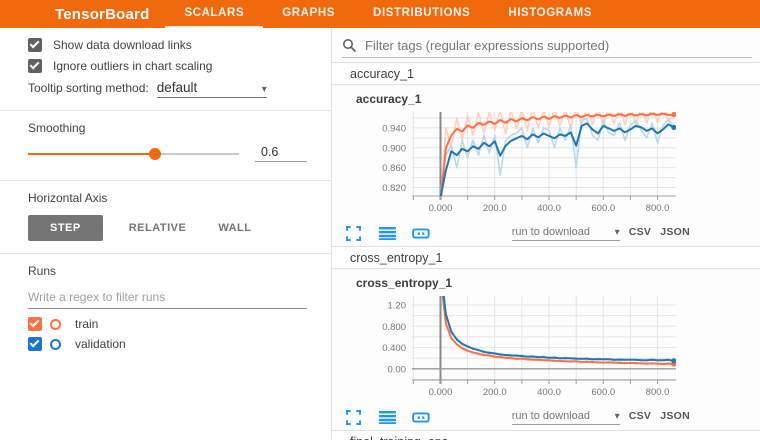 This screenshot has width=760, height=440. Describe the element at coordinates (87, 324) in the screenshot. I see `run-label: train` at that location.